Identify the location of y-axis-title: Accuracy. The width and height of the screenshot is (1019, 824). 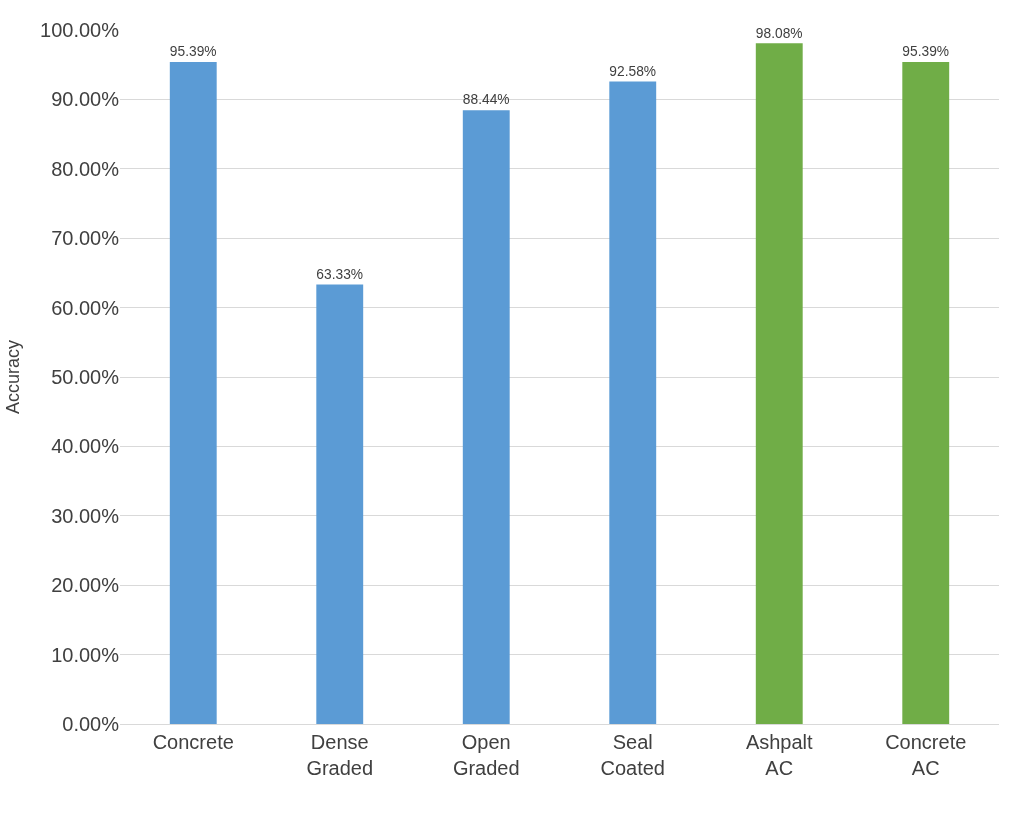
(13, 377).